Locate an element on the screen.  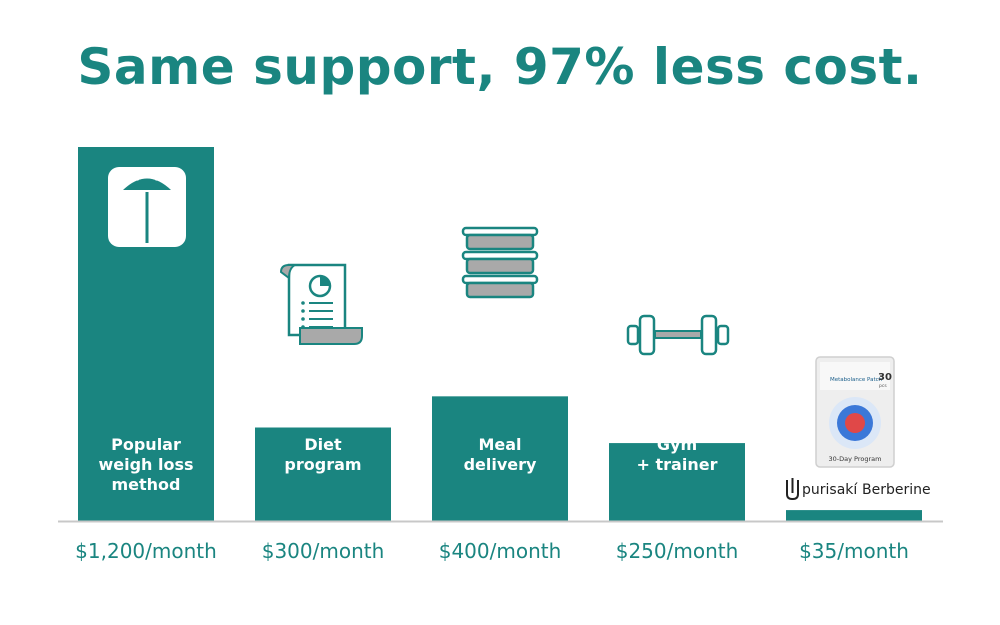
brand-logo: purisakí Berberine is located at coordinates (858, 489).